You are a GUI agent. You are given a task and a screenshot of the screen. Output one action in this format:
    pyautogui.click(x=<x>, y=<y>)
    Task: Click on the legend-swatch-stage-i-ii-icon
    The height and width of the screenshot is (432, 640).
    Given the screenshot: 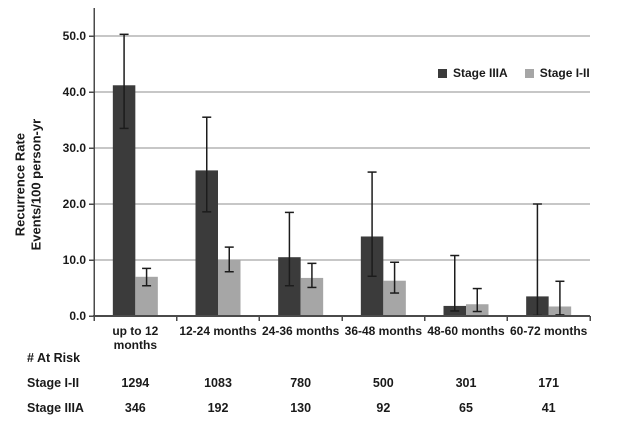 What is the action you would take?
    pyautogui.click(x=529, y=73)
    